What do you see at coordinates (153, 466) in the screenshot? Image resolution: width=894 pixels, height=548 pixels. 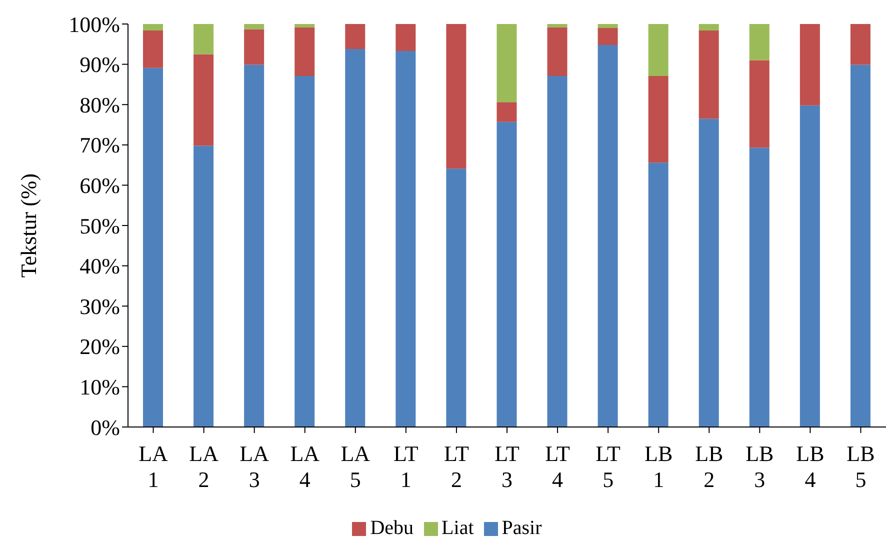 I see `x-tick-label: LA 1` at bounding box center [153, 466].